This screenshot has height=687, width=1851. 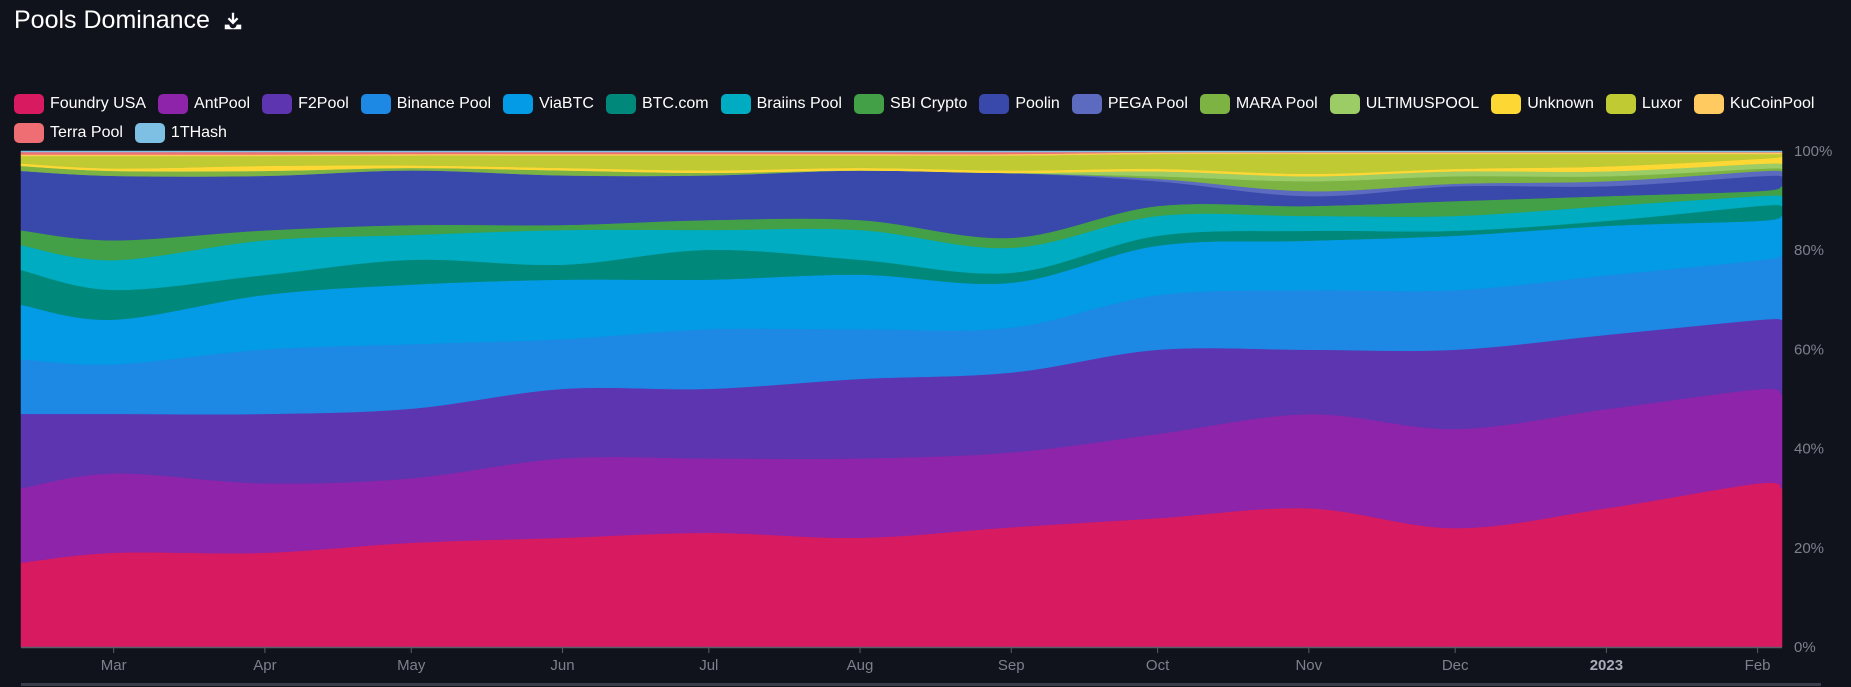 I want to click on y-tick-label: 60%, so click(x=1809, y=349).